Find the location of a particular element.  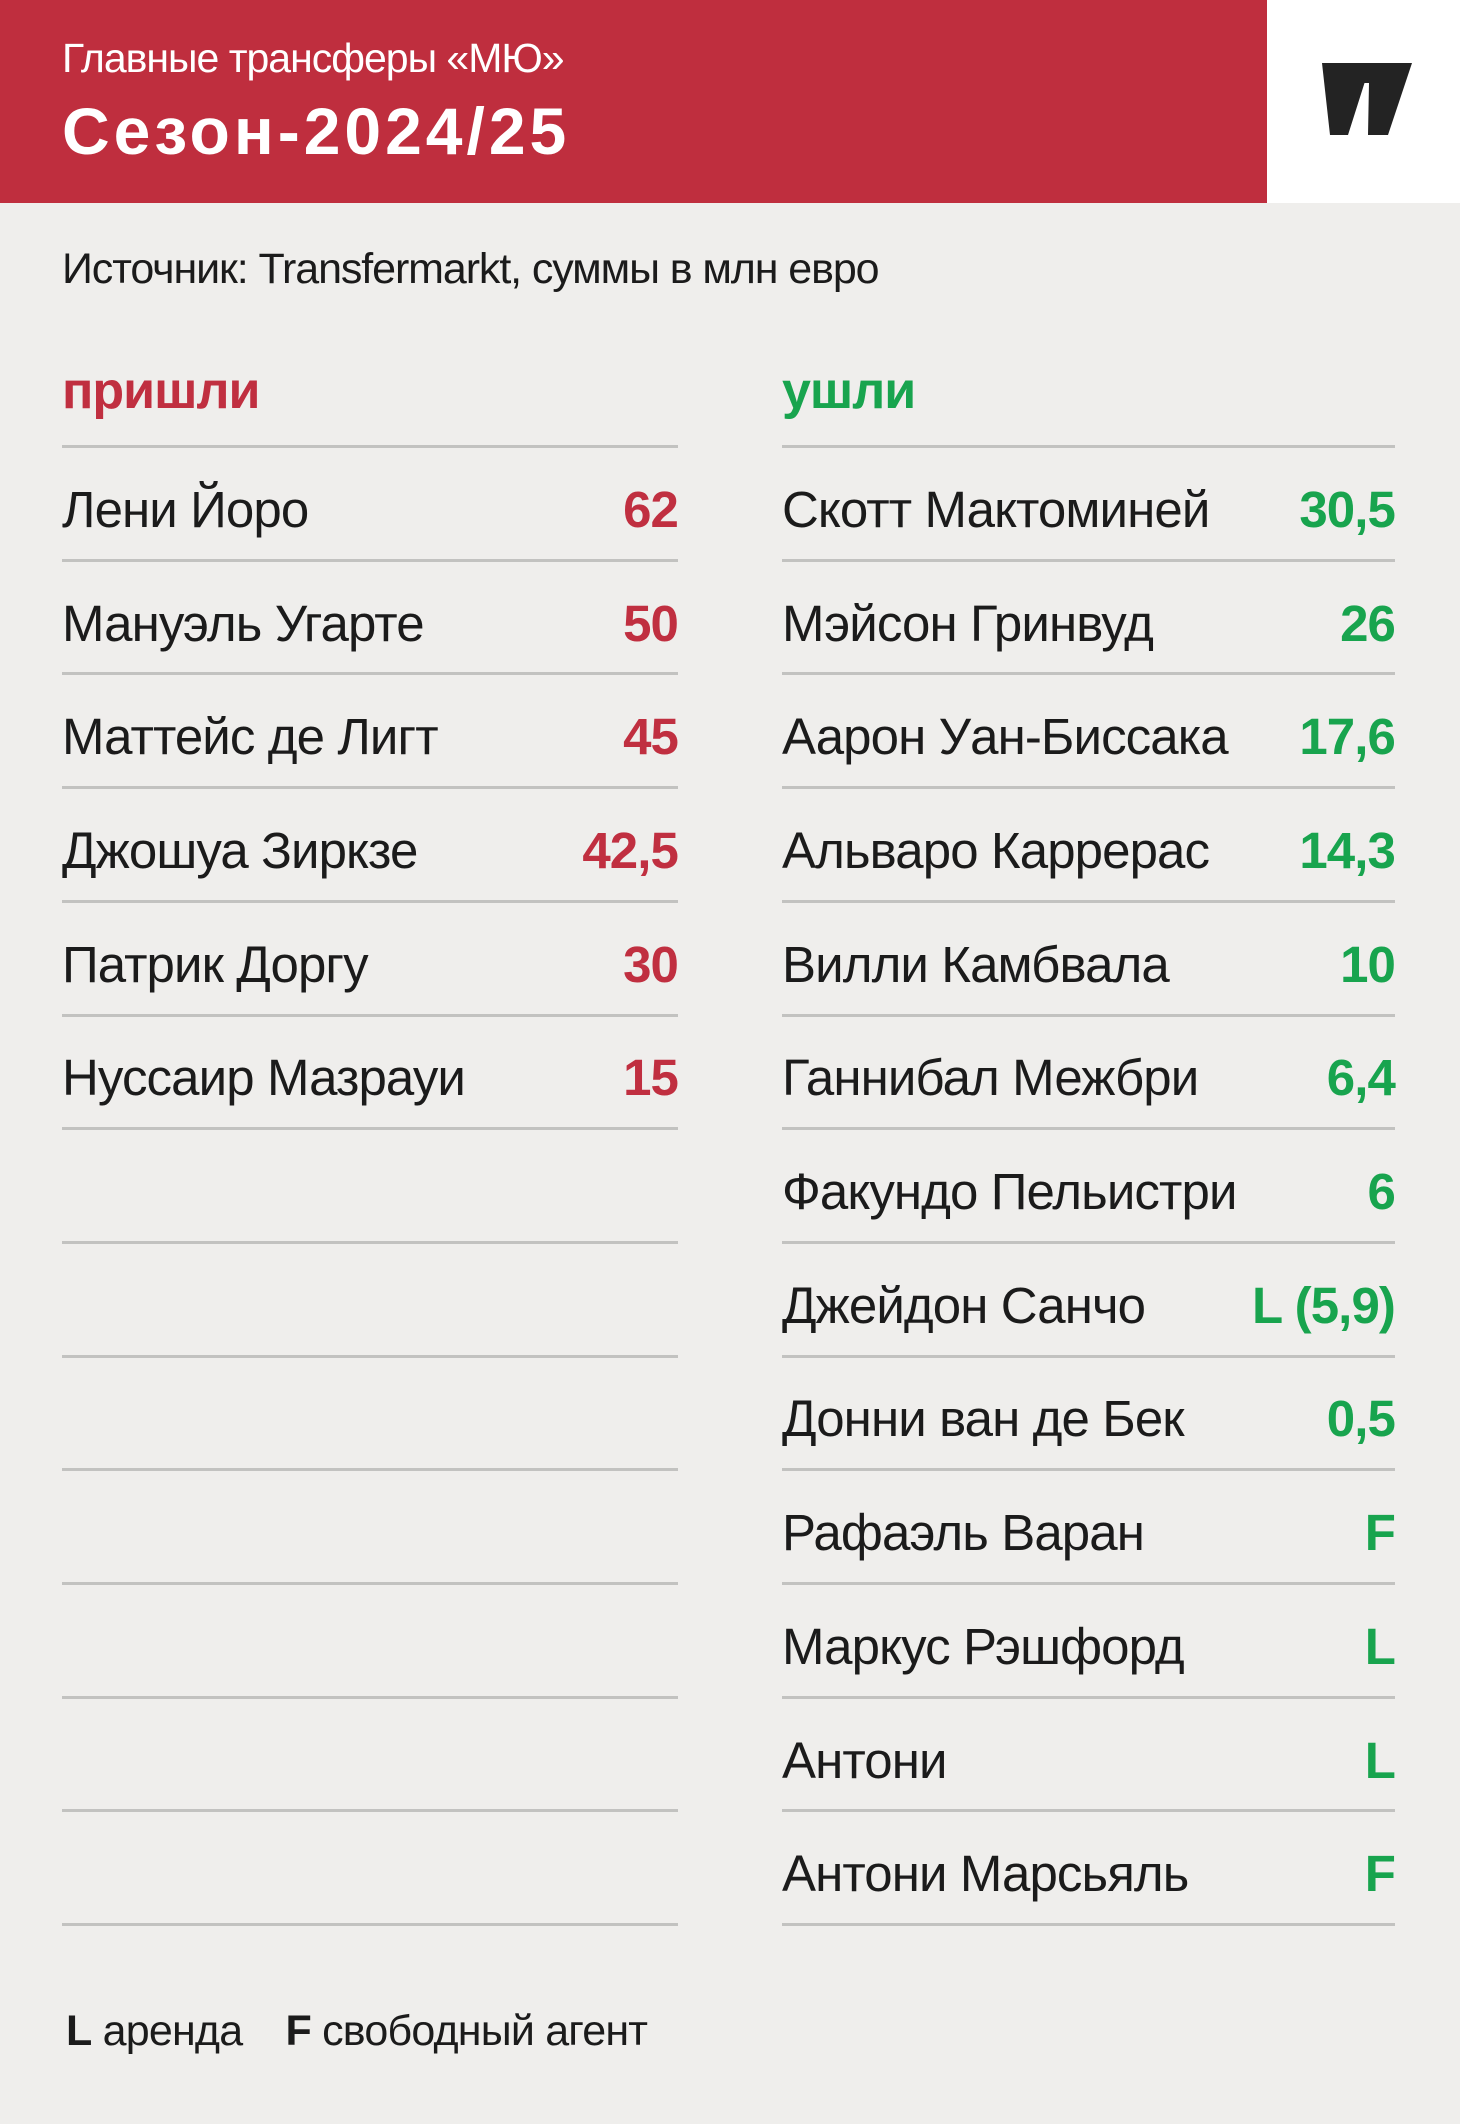

transfer-fee: 45 is located at coordinates (651, 737).